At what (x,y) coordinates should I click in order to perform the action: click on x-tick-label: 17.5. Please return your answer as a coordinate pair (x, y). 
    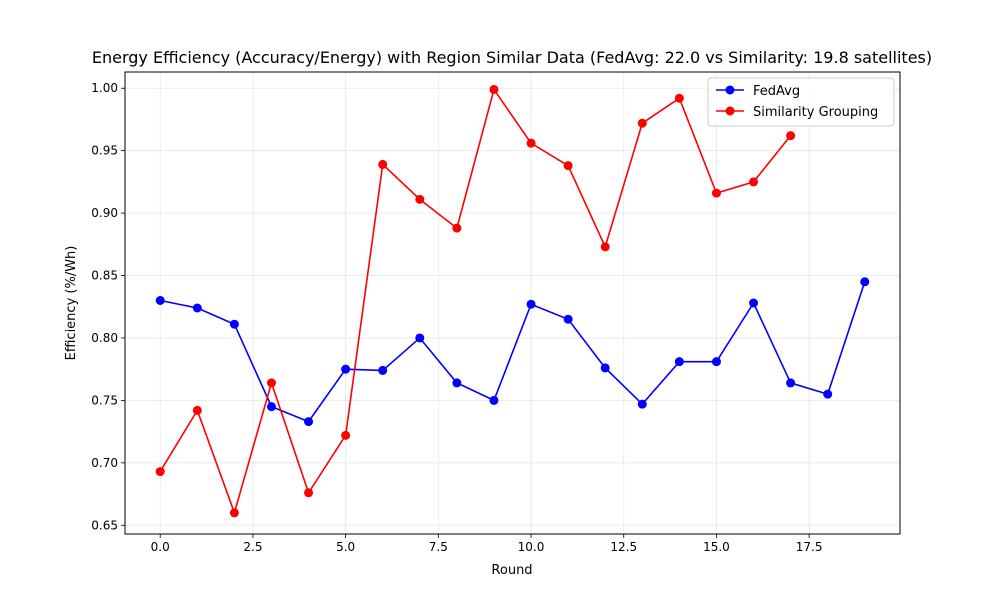
    Looking at the image, I should click on (809, 547).